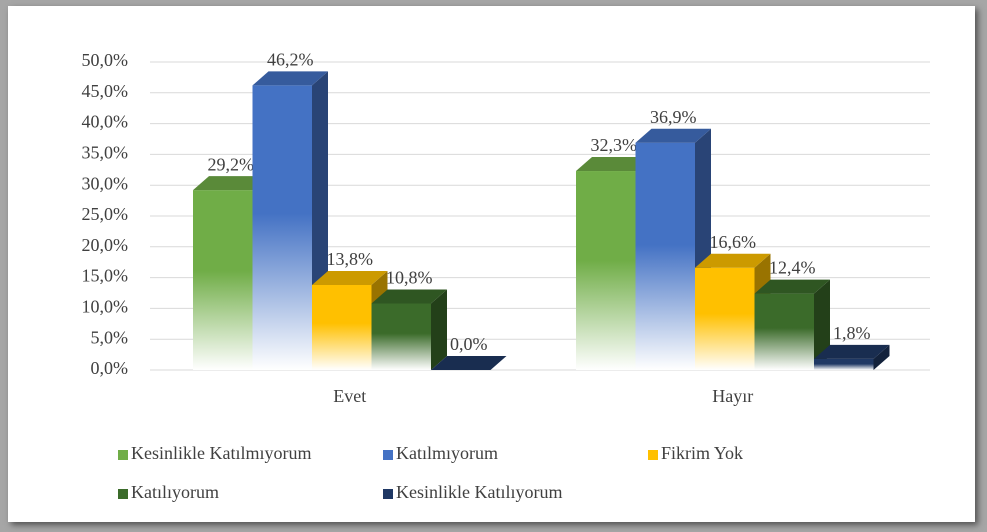 Image resolution: width=987 pixels, height=532 pixels. I want to click on data-label: 16,6%, so click(733, 242).